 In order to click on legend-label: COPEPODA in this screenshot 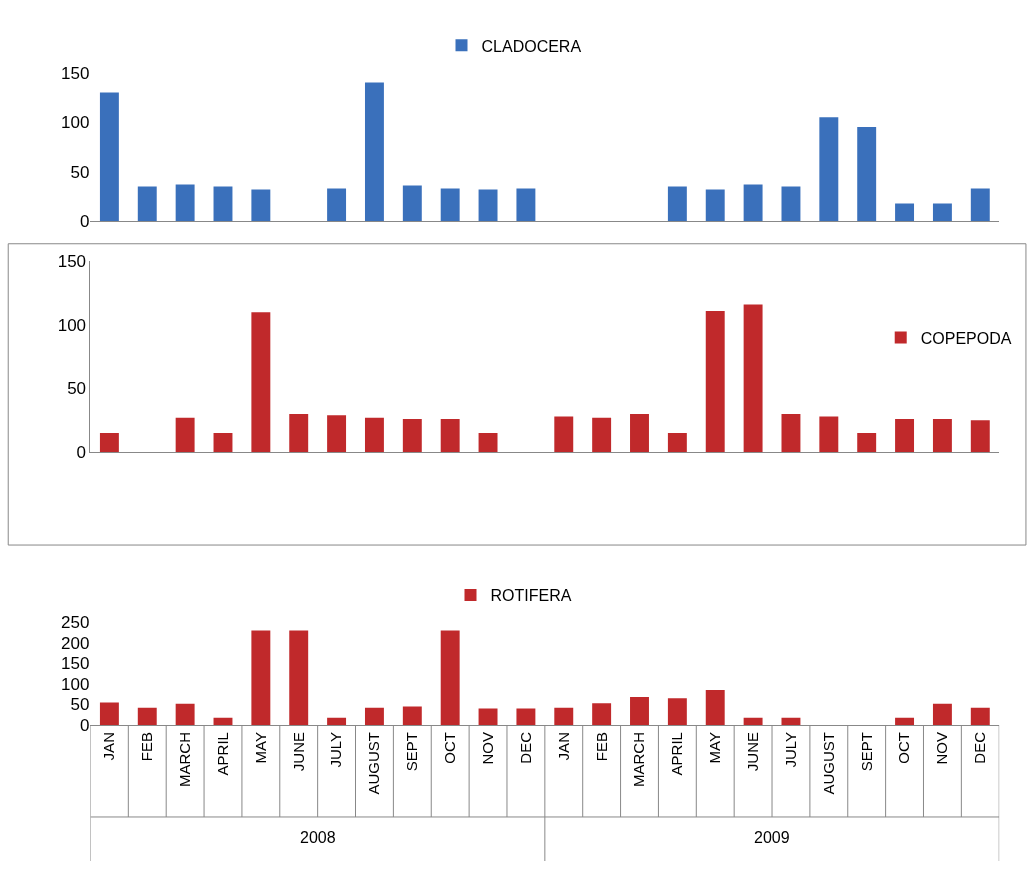, I will do `click(966, 338)`.